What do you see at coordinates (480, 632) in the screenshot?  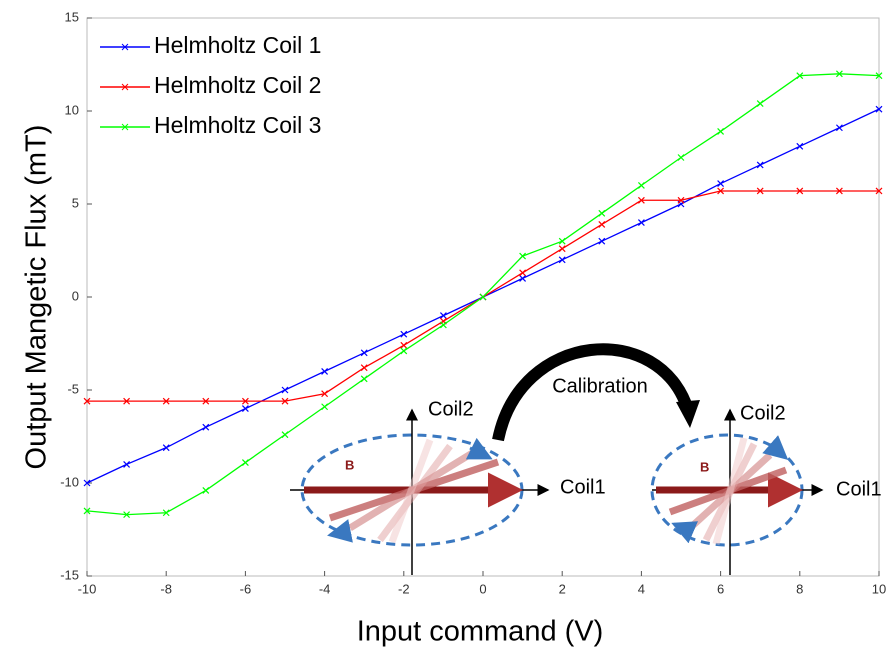 I see `x-axis-label: Input command (V)` at bounding box center [480, 632].